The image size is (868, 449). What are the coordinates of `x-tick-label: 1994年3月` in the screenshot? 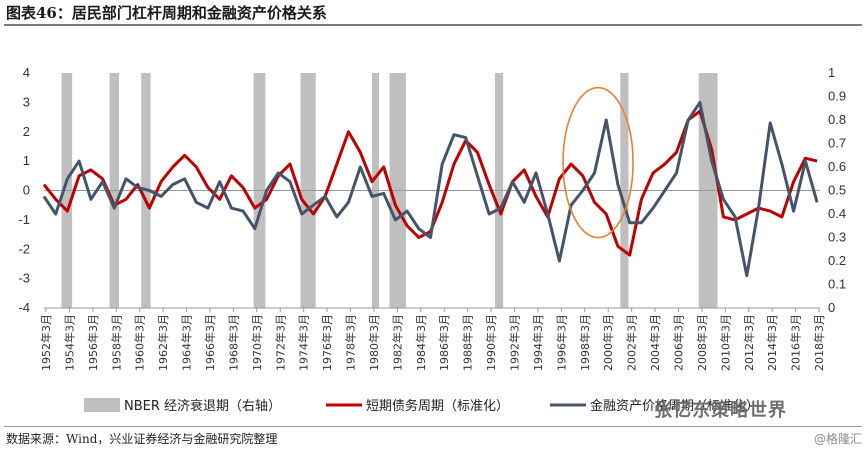 It's located at (538, 342).